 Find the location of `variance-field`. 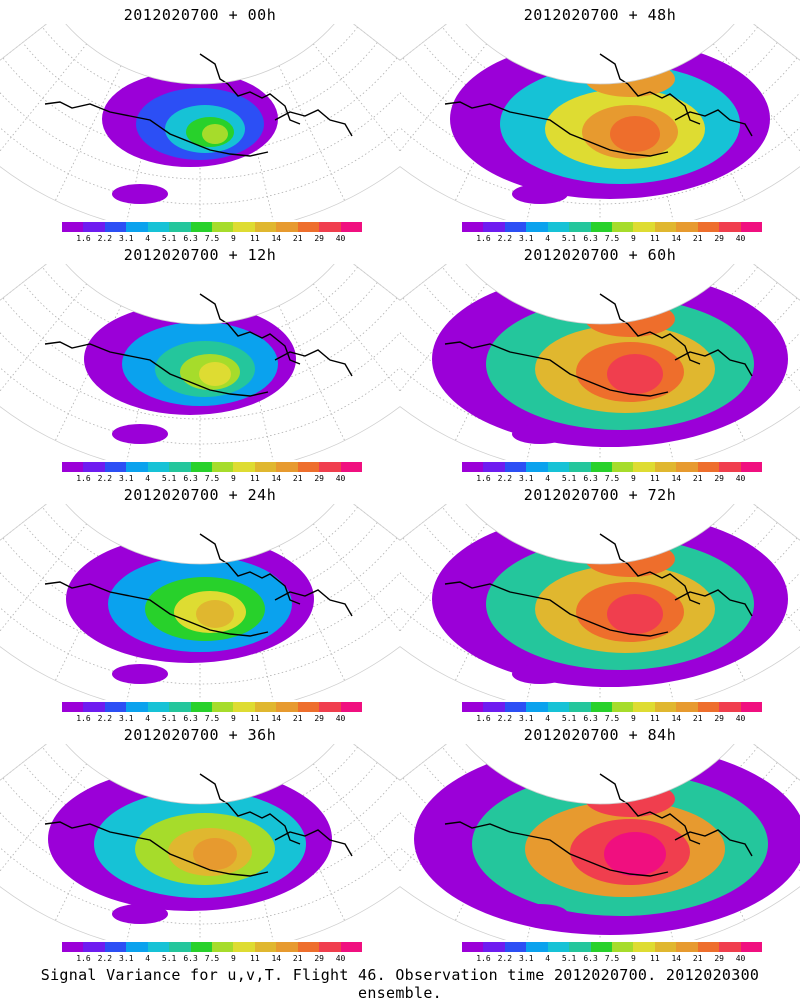

variance-field is located at coordinates (610, 121).